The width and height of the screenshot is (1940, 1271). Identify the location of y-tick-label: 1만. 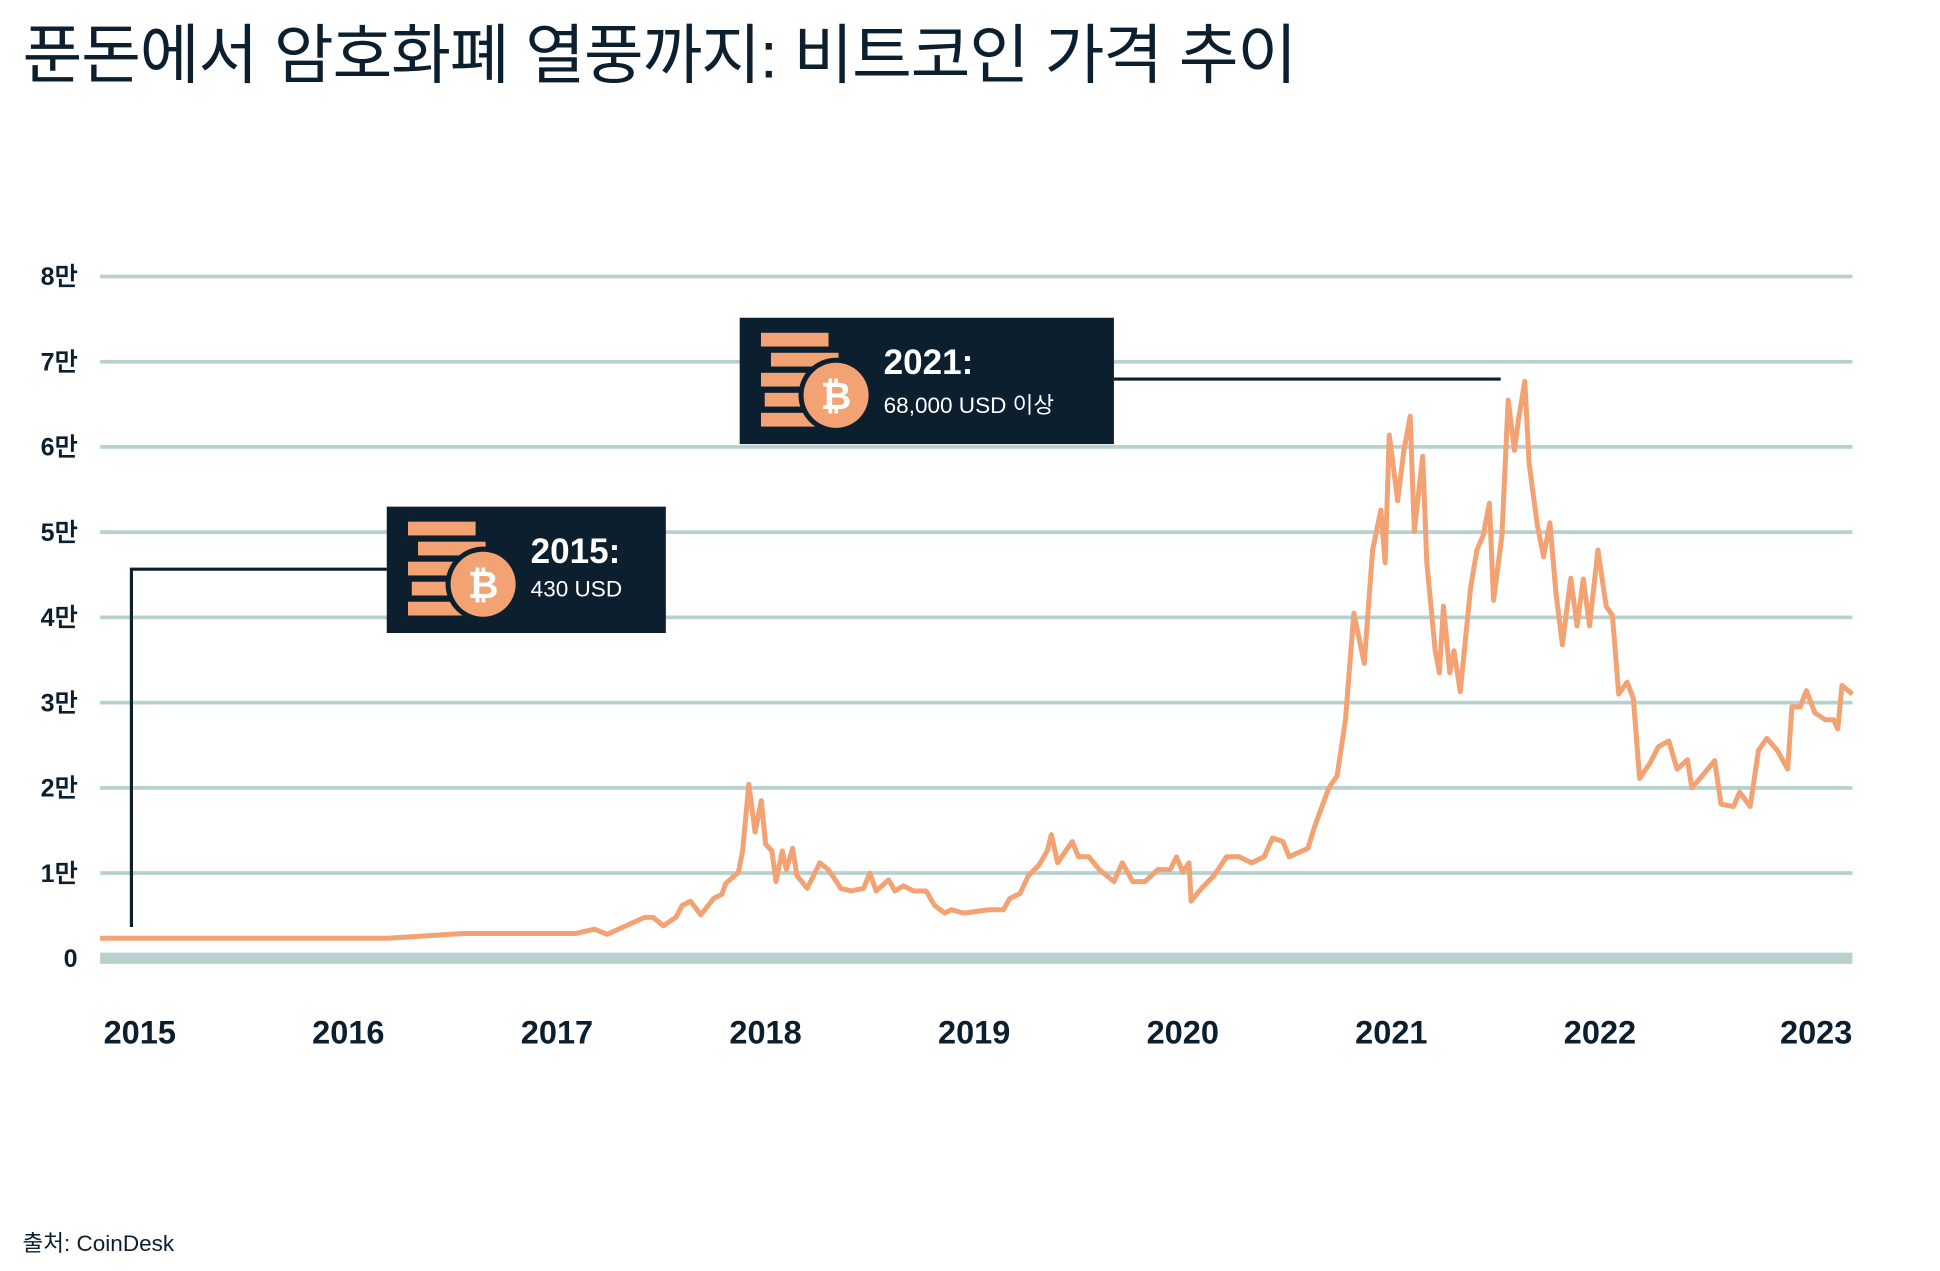
(59, 874).